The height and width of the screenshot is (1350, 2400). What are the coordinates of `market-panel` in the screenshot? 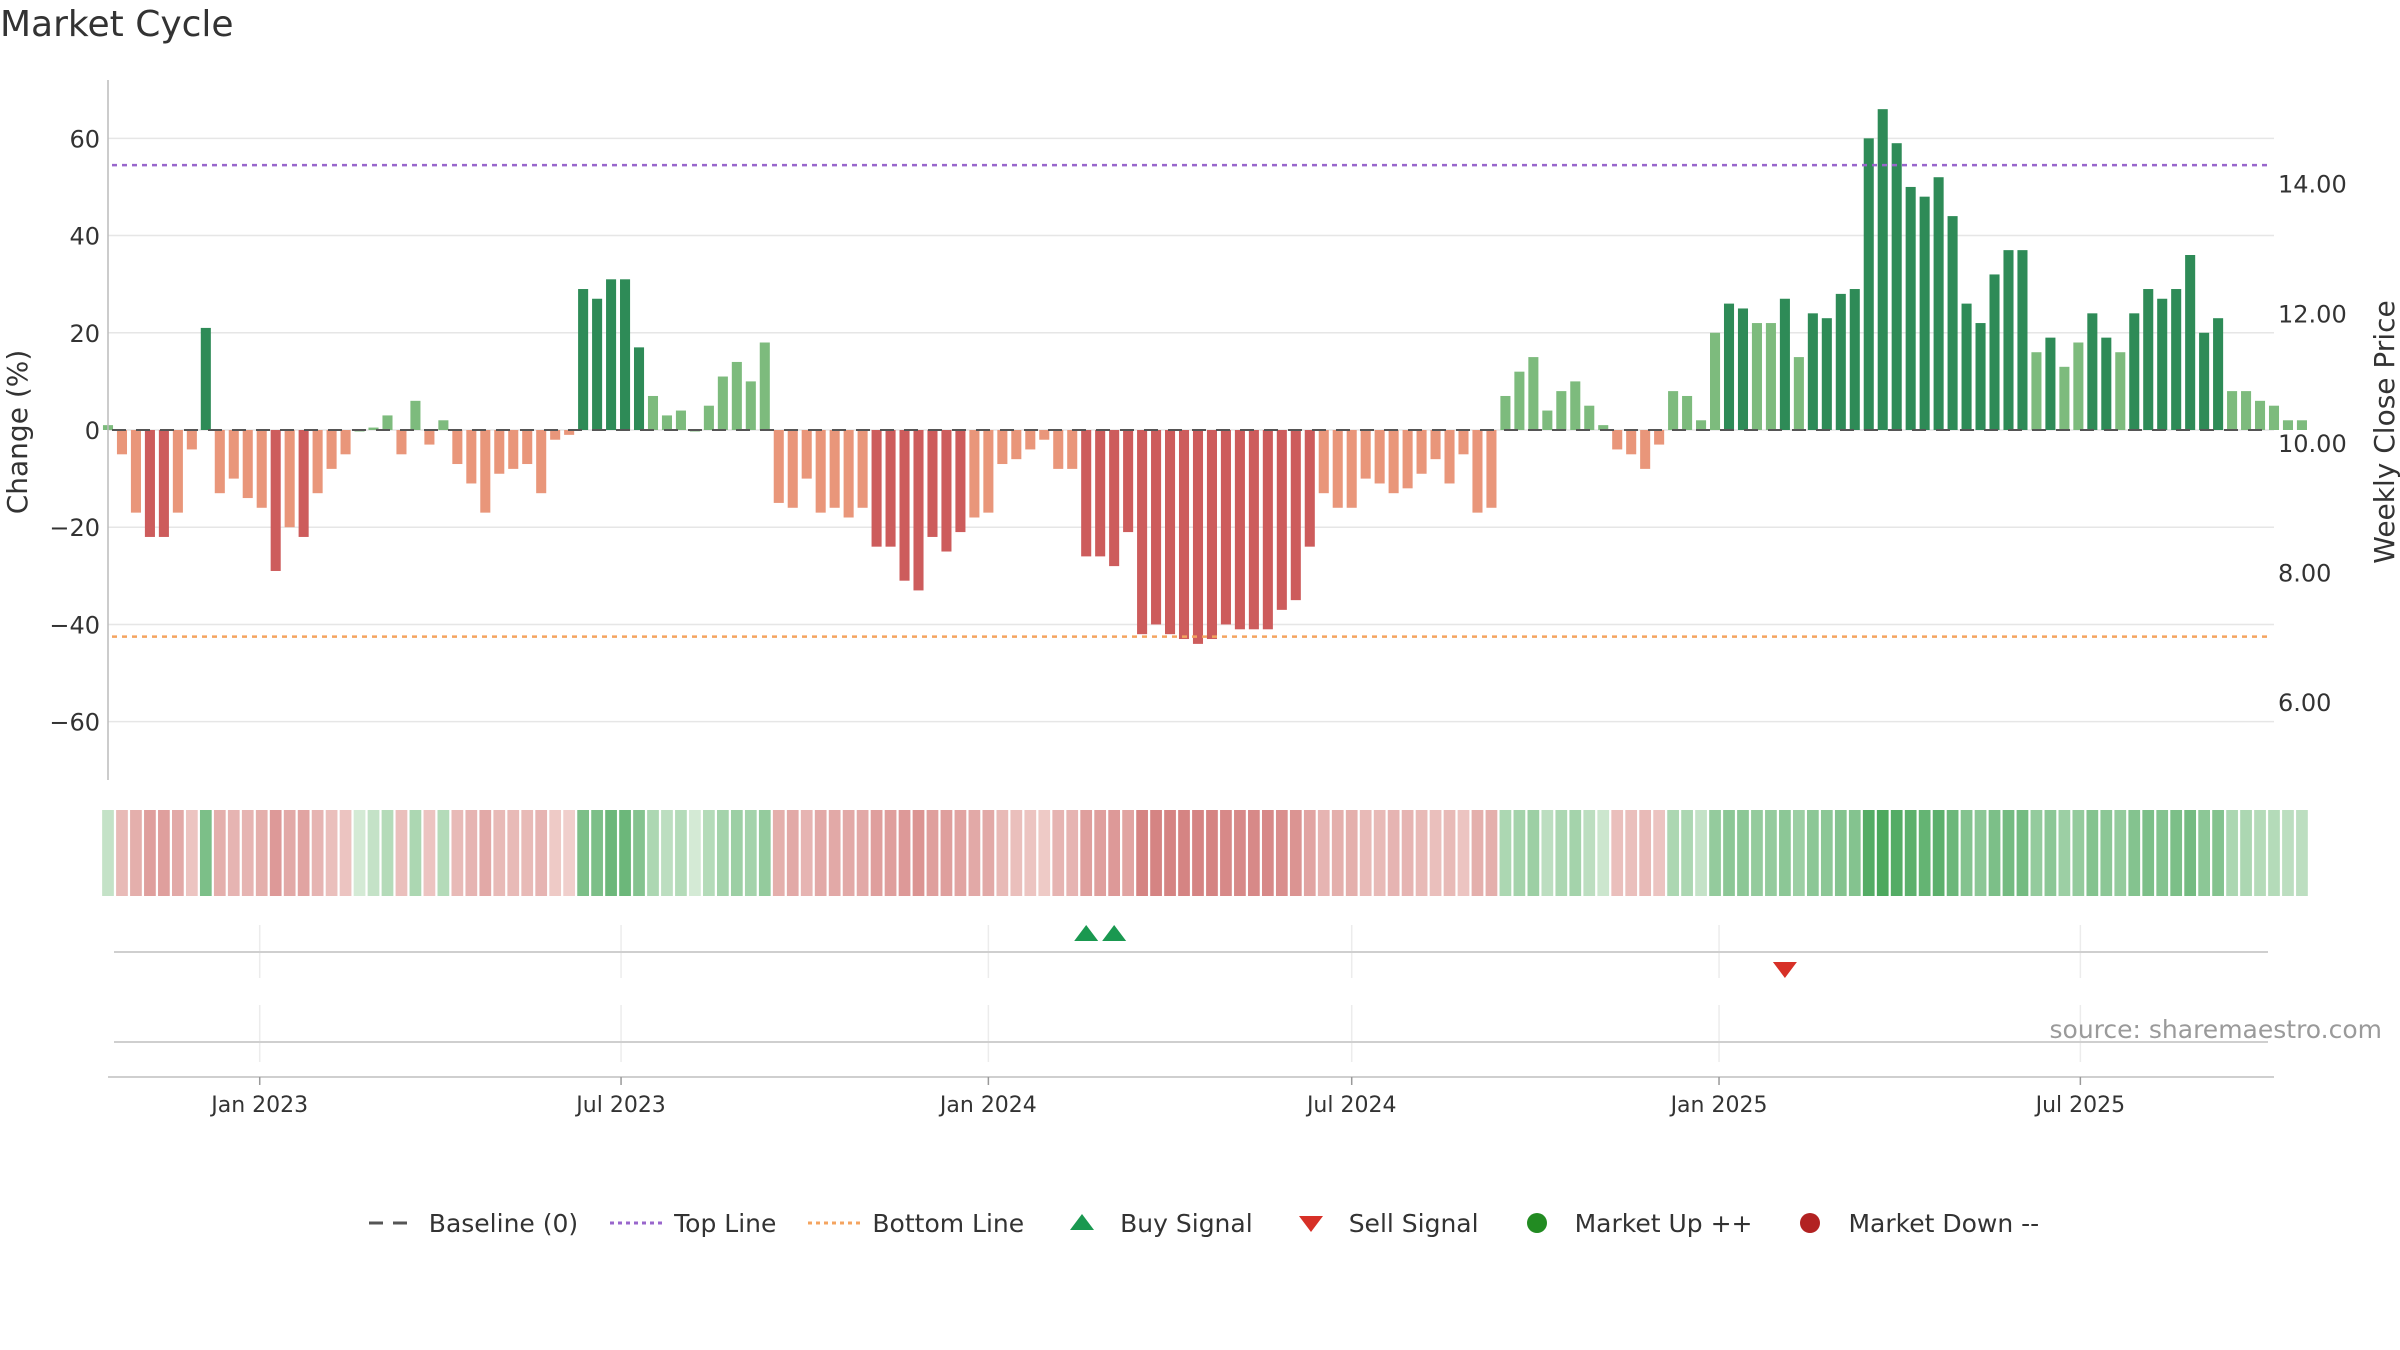 It's located at (1191, 1033).